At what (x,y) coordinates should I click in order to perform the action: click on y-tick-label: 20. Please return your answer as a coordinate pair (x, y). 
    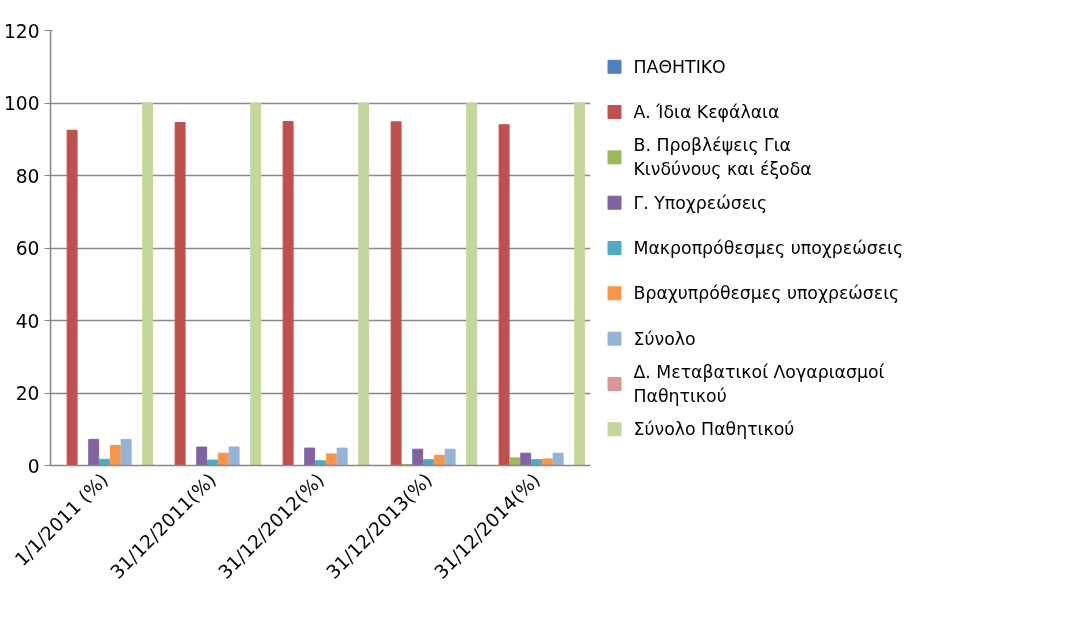
    Looking at the image, I should click on (27, 393).